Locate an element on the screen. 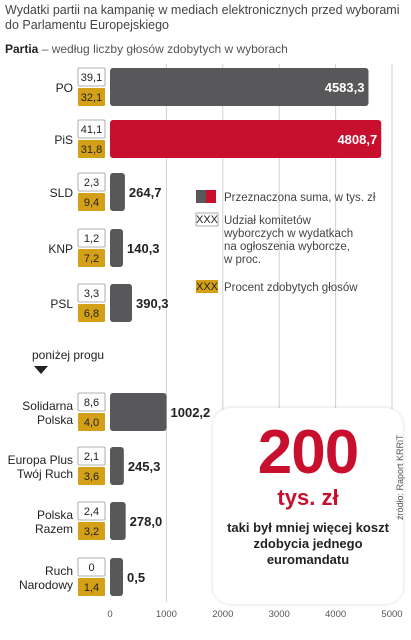 Image resolution: width=411 pixels, height=640 pixels. bar-value-label: 390,3 is located at coordinates (152, 303).